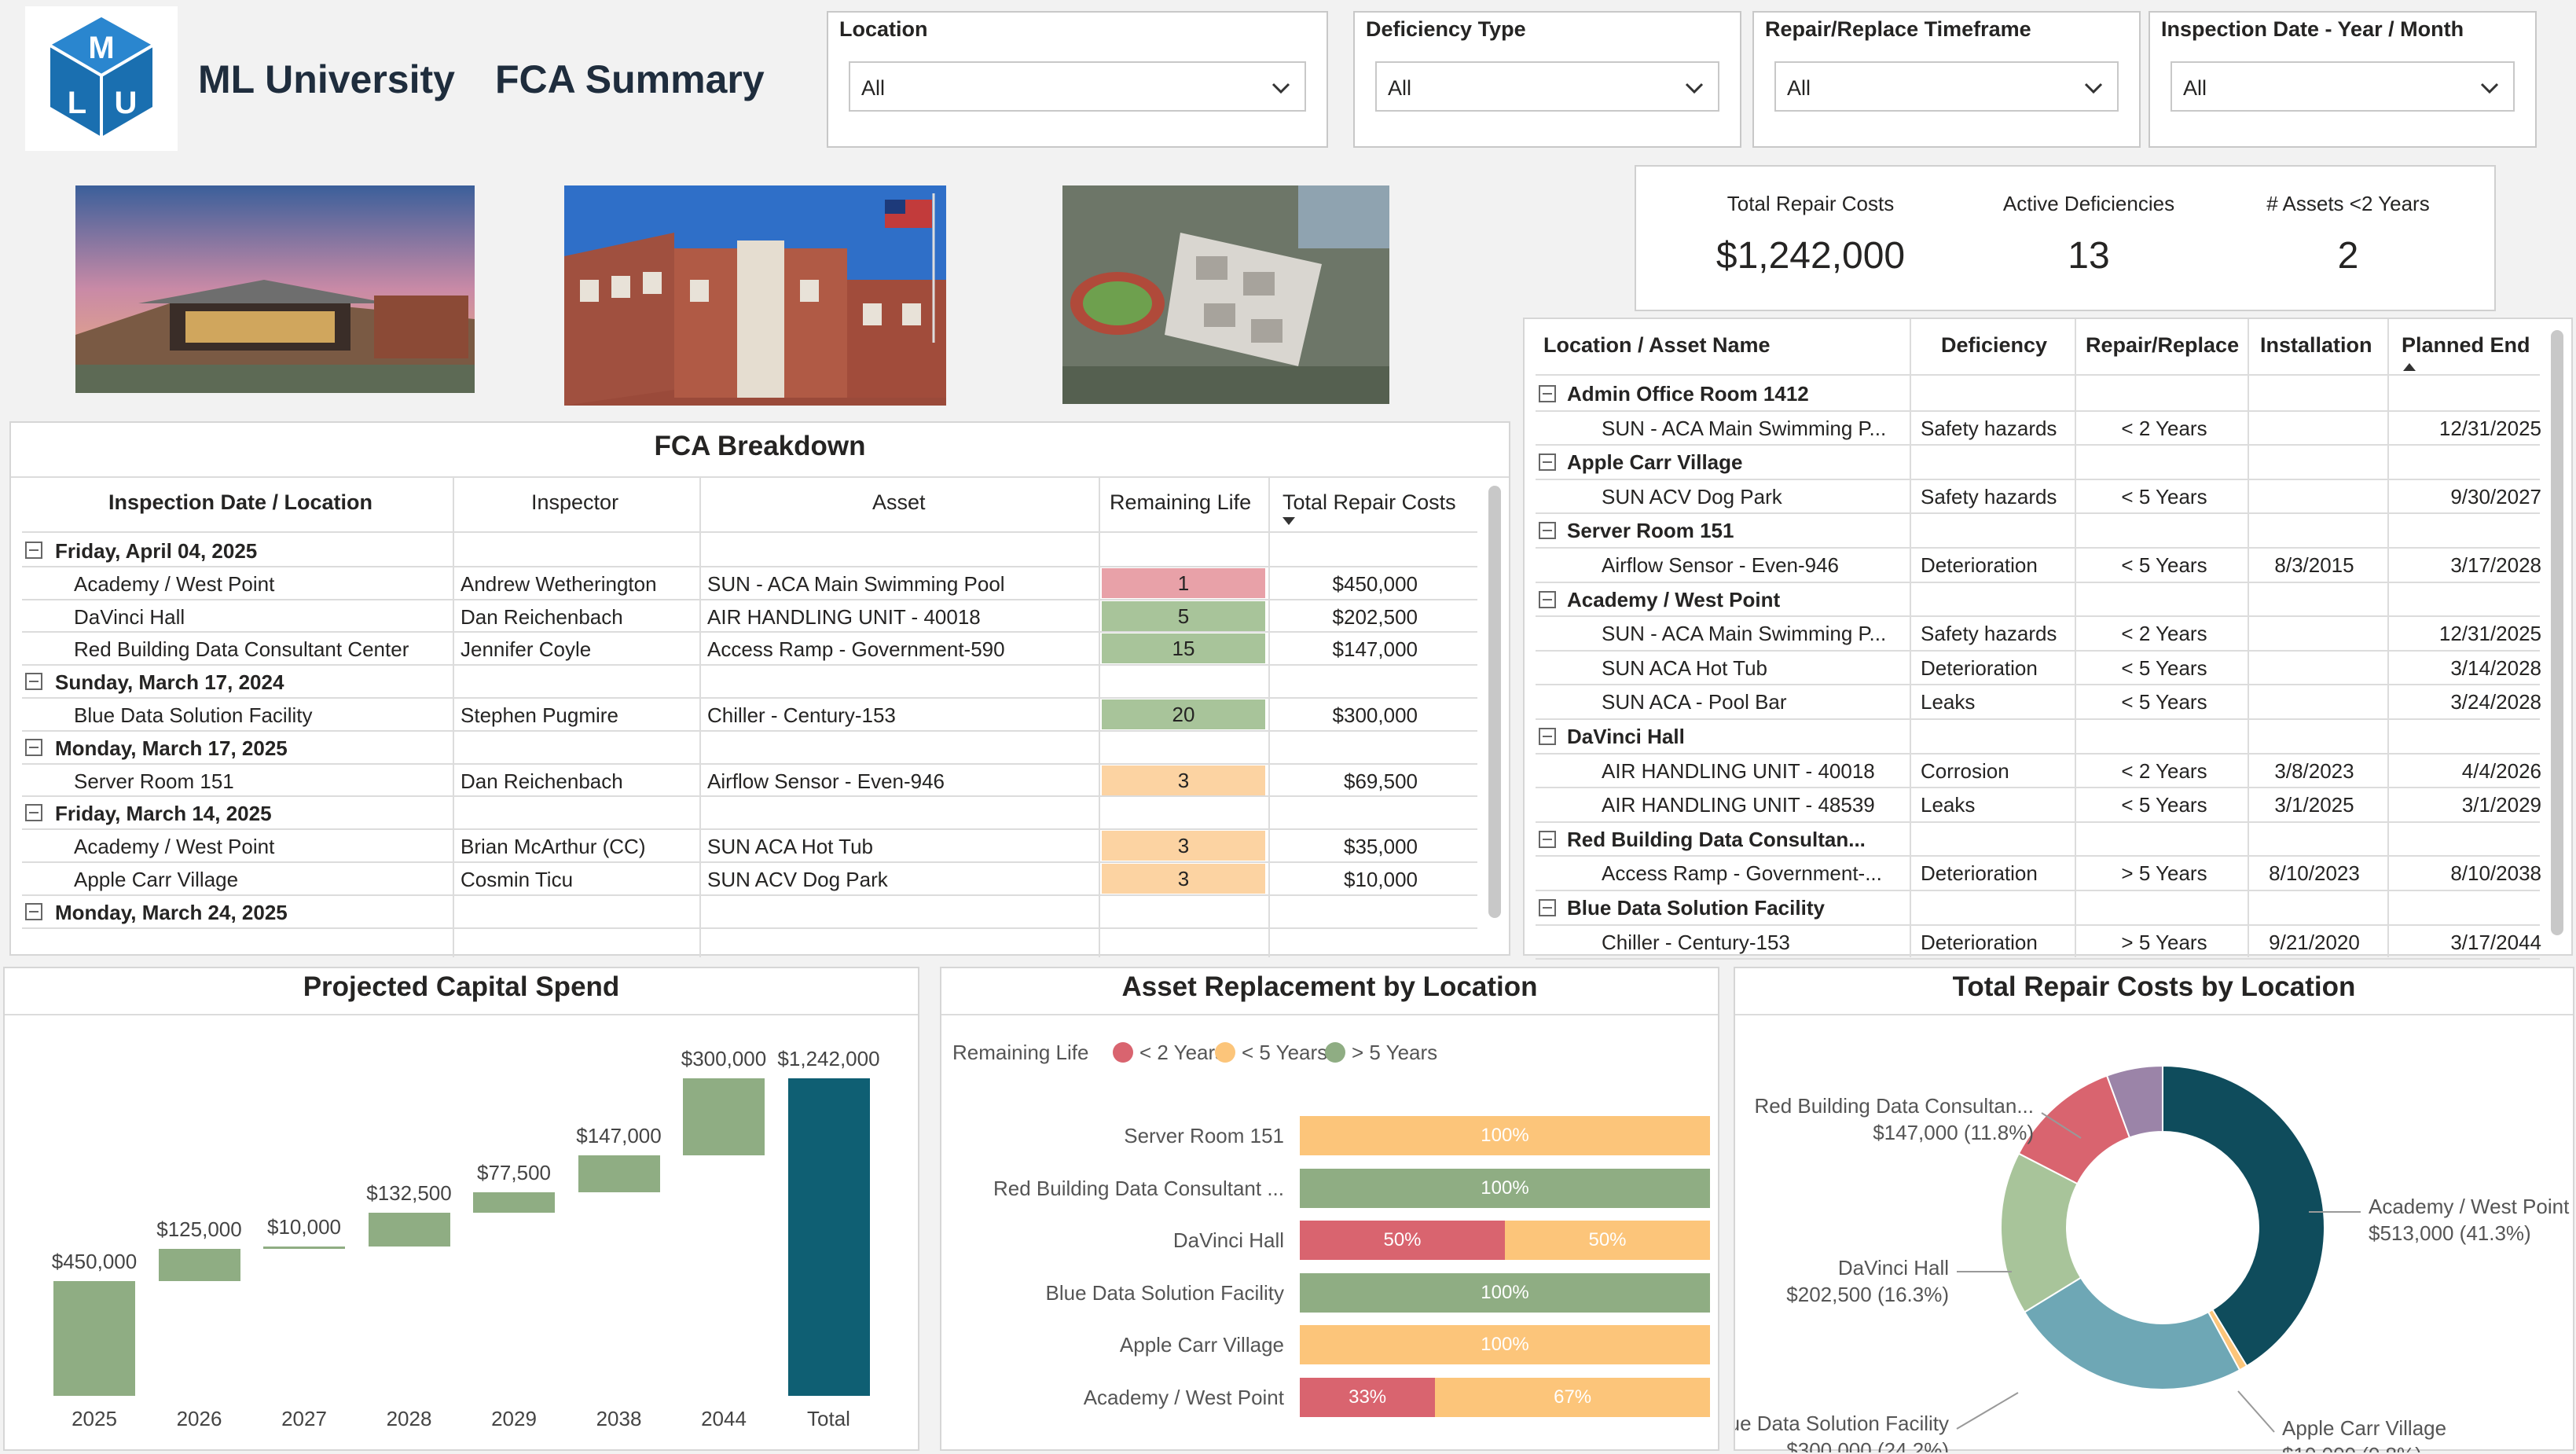 Image resolution: width=2576 pixels, height=1454 pixels. Describe the element at coordinates (899, 502) in the screenshot. I see `col-header-asset: Asset` at that location.